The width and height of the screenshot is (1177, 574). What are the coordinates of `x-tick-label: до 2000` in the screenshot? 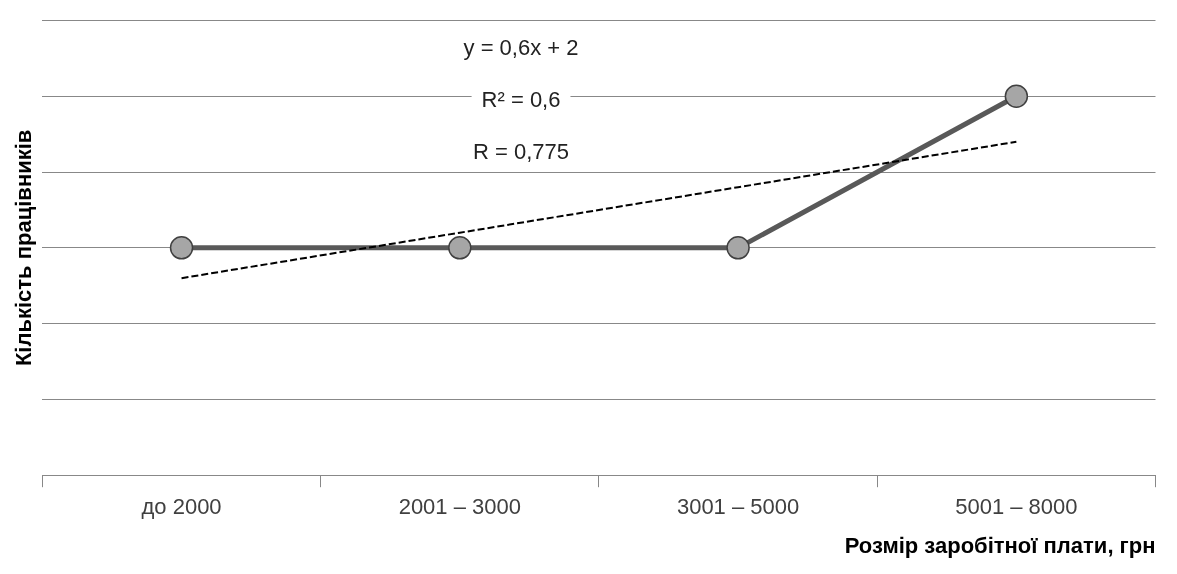 It's located at (181, 507).